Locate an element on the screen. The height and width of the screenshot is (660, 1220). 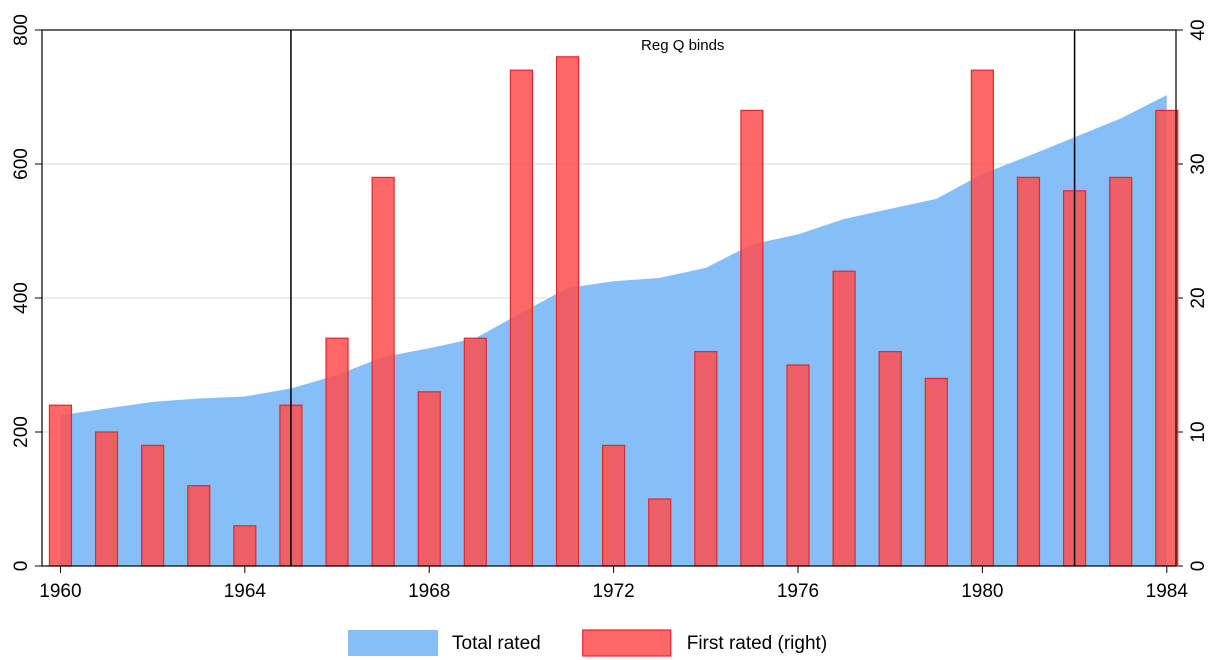
x-tick-label: 1960 is located at coordinates (60, 591).